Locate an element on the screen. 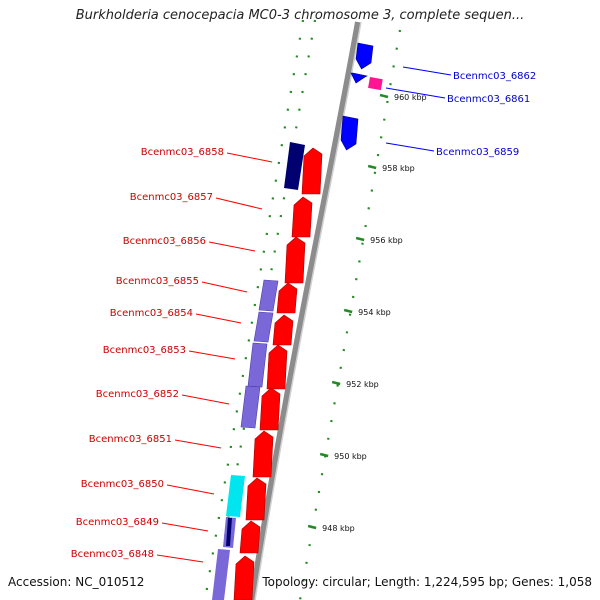 Image resolution: width=600 pixels, height=600 pixels. slate-track-bottom is located at coordinates (221, 574).